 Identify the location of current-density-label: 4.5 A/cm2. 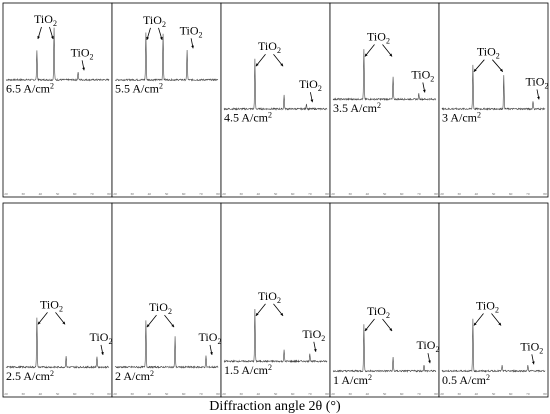
(248, 118).